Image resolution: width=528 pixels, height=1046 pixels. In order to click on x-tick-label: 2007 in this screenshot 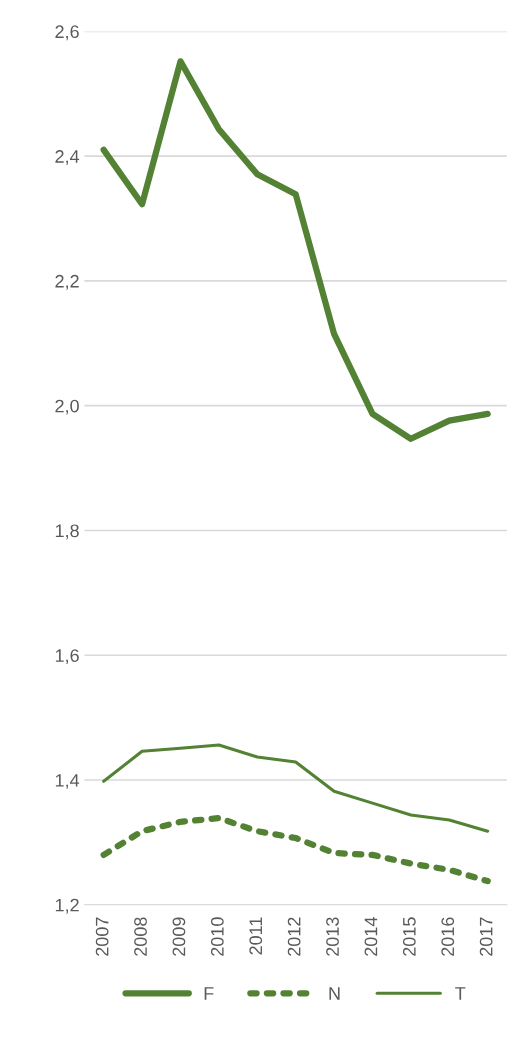, I will do `click(102, 936)`.